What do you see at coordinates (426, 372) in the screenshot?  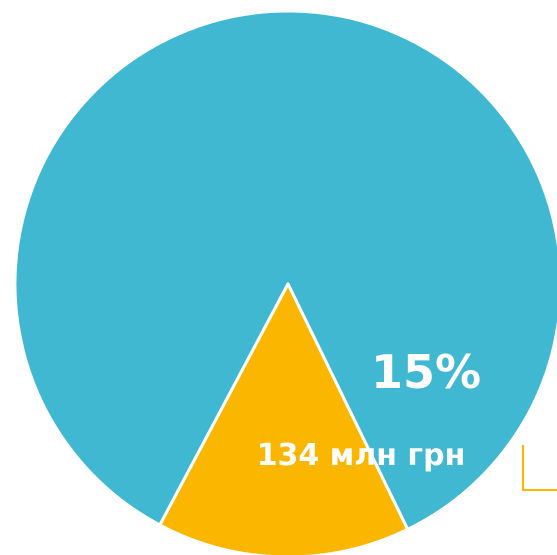 I see `slice-percent-label: 15%` at bounding box center [426, 372].